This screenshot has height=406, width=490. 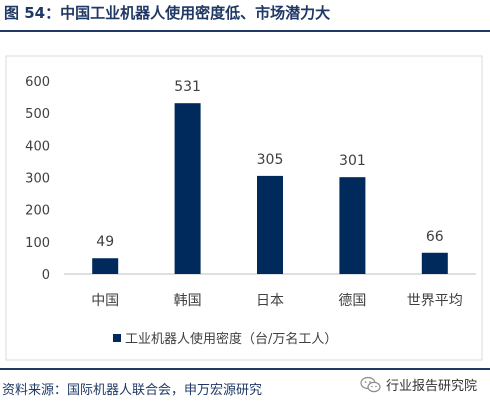 What do you see at coordinates (352, 161) in the screenshot?
I see `data-label: 301` at bounding box center [352, 161].